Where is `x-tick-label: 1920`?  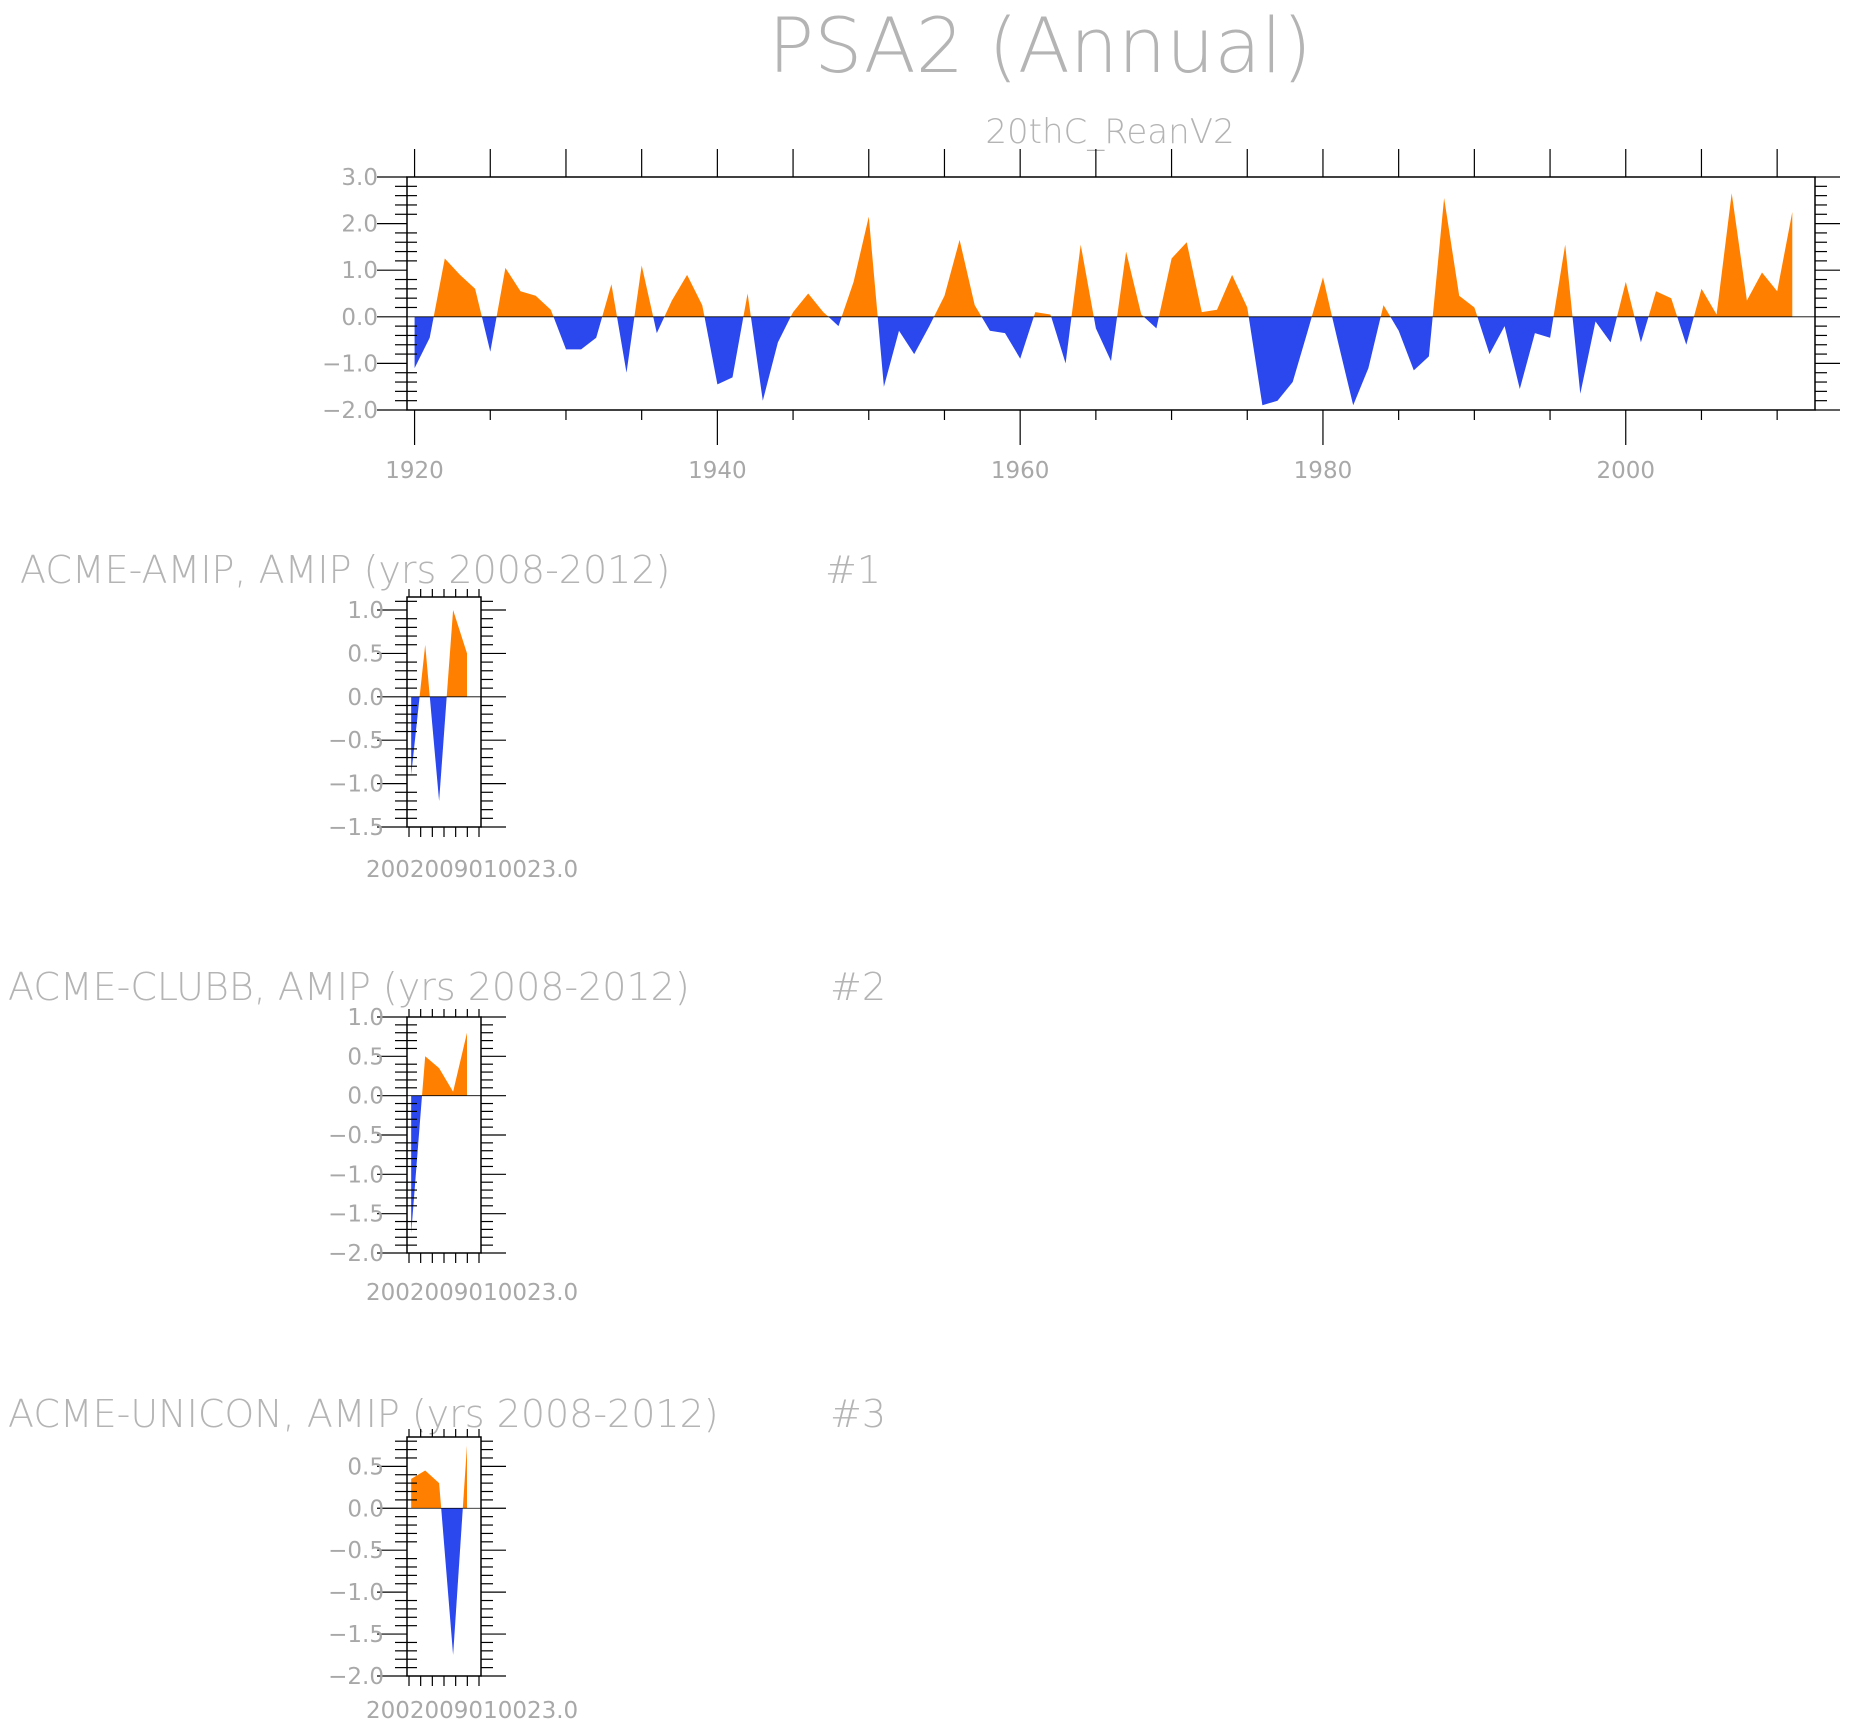
x-tick-label: 1920 is located at coordinates (414, 471).